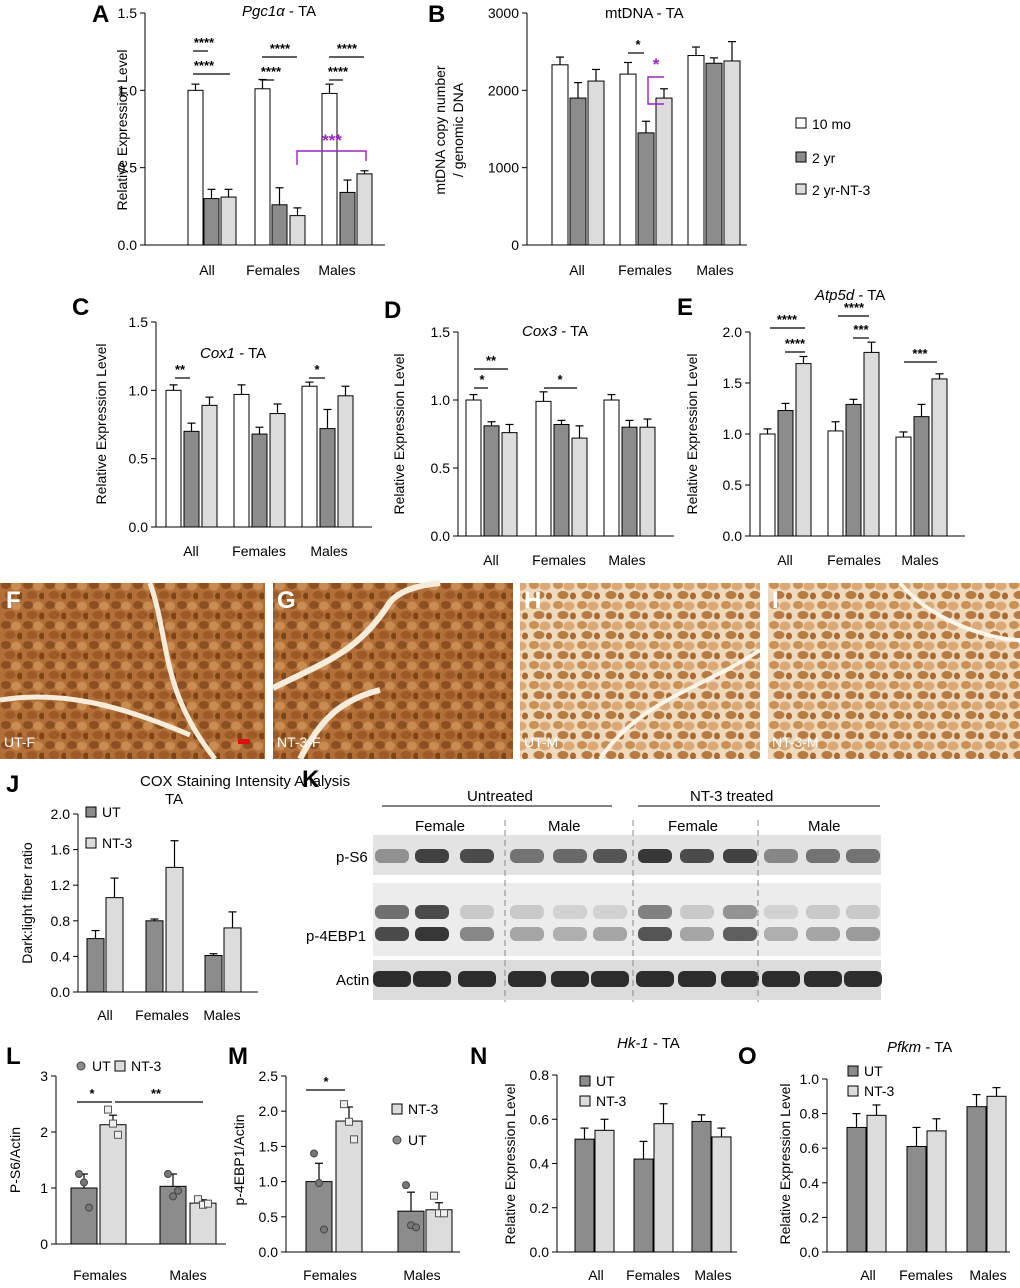 The width and height of the screenshot is (1020, 1288). I want to click on blot-row-label: Actin, so click(352, 980).